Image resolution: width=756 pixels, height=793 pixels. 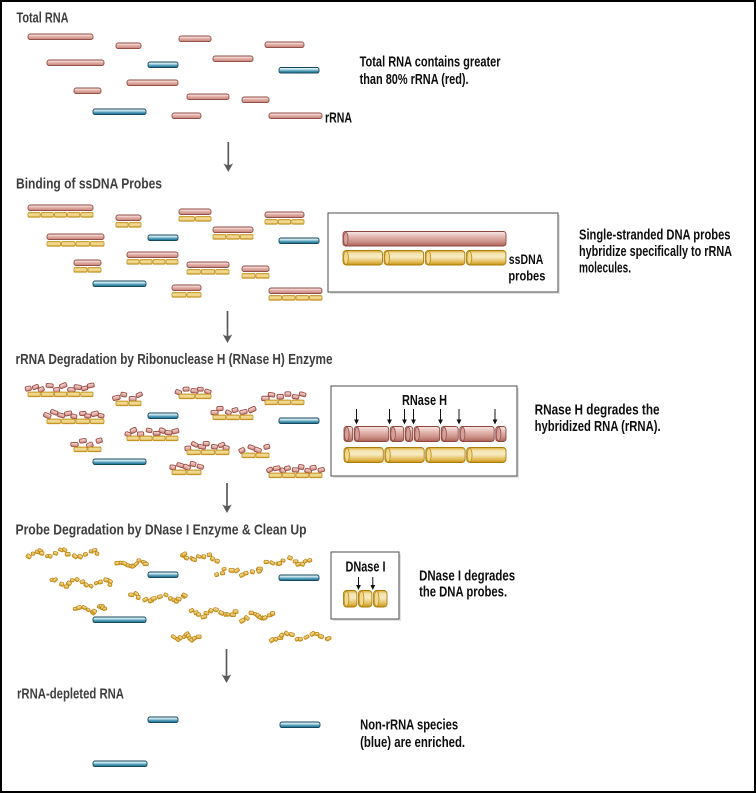 What do you see at coordinates (655, 252) in the screenshot?
I see `svg-text: hybridize specifically to rRNA` at bounding box center [655, 252].